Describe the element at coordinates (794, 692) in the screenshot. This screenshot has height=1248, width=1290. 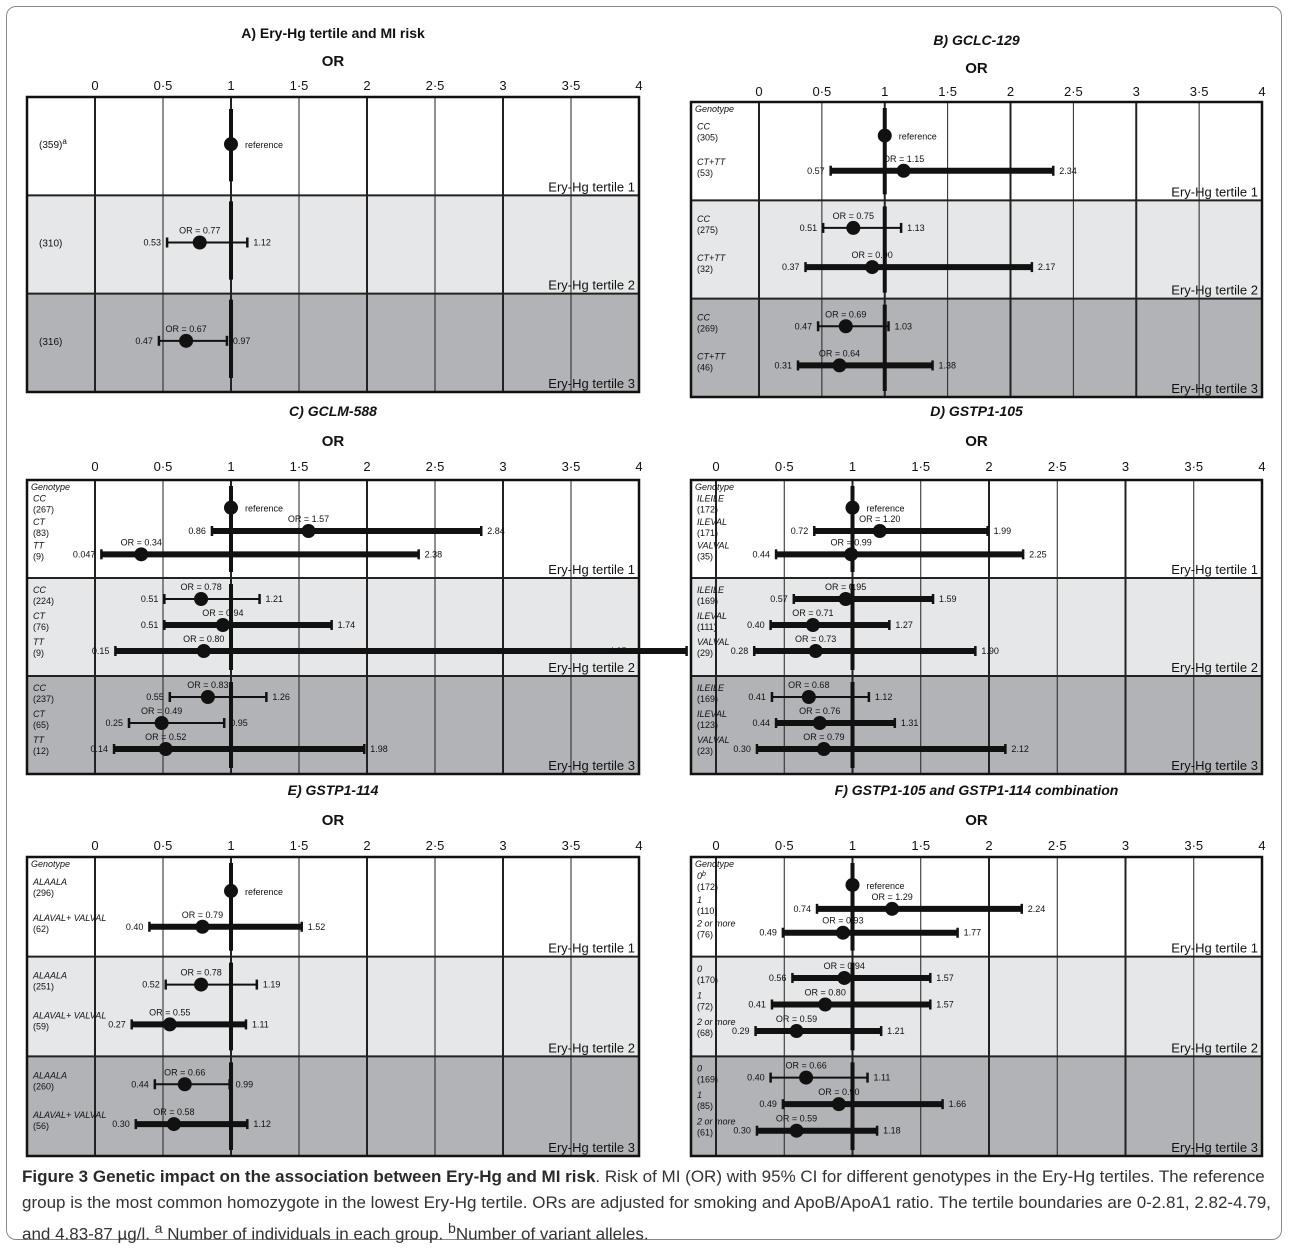
I see `forest-row: ILEILE(169) OR = 0.68 0.41 1.12` at that location.